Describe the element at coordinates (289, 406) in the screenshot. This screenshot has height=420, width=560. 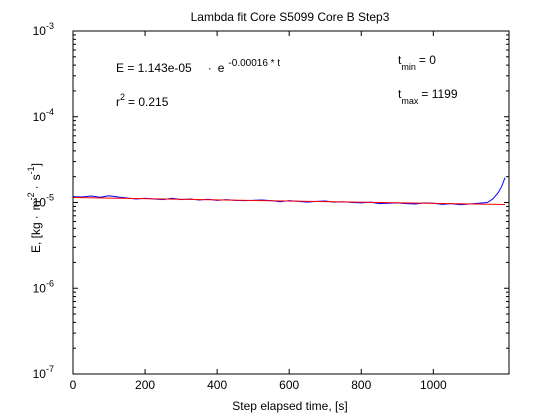
I see `x-axis-label: Step elapsed time, [s]` at that location.